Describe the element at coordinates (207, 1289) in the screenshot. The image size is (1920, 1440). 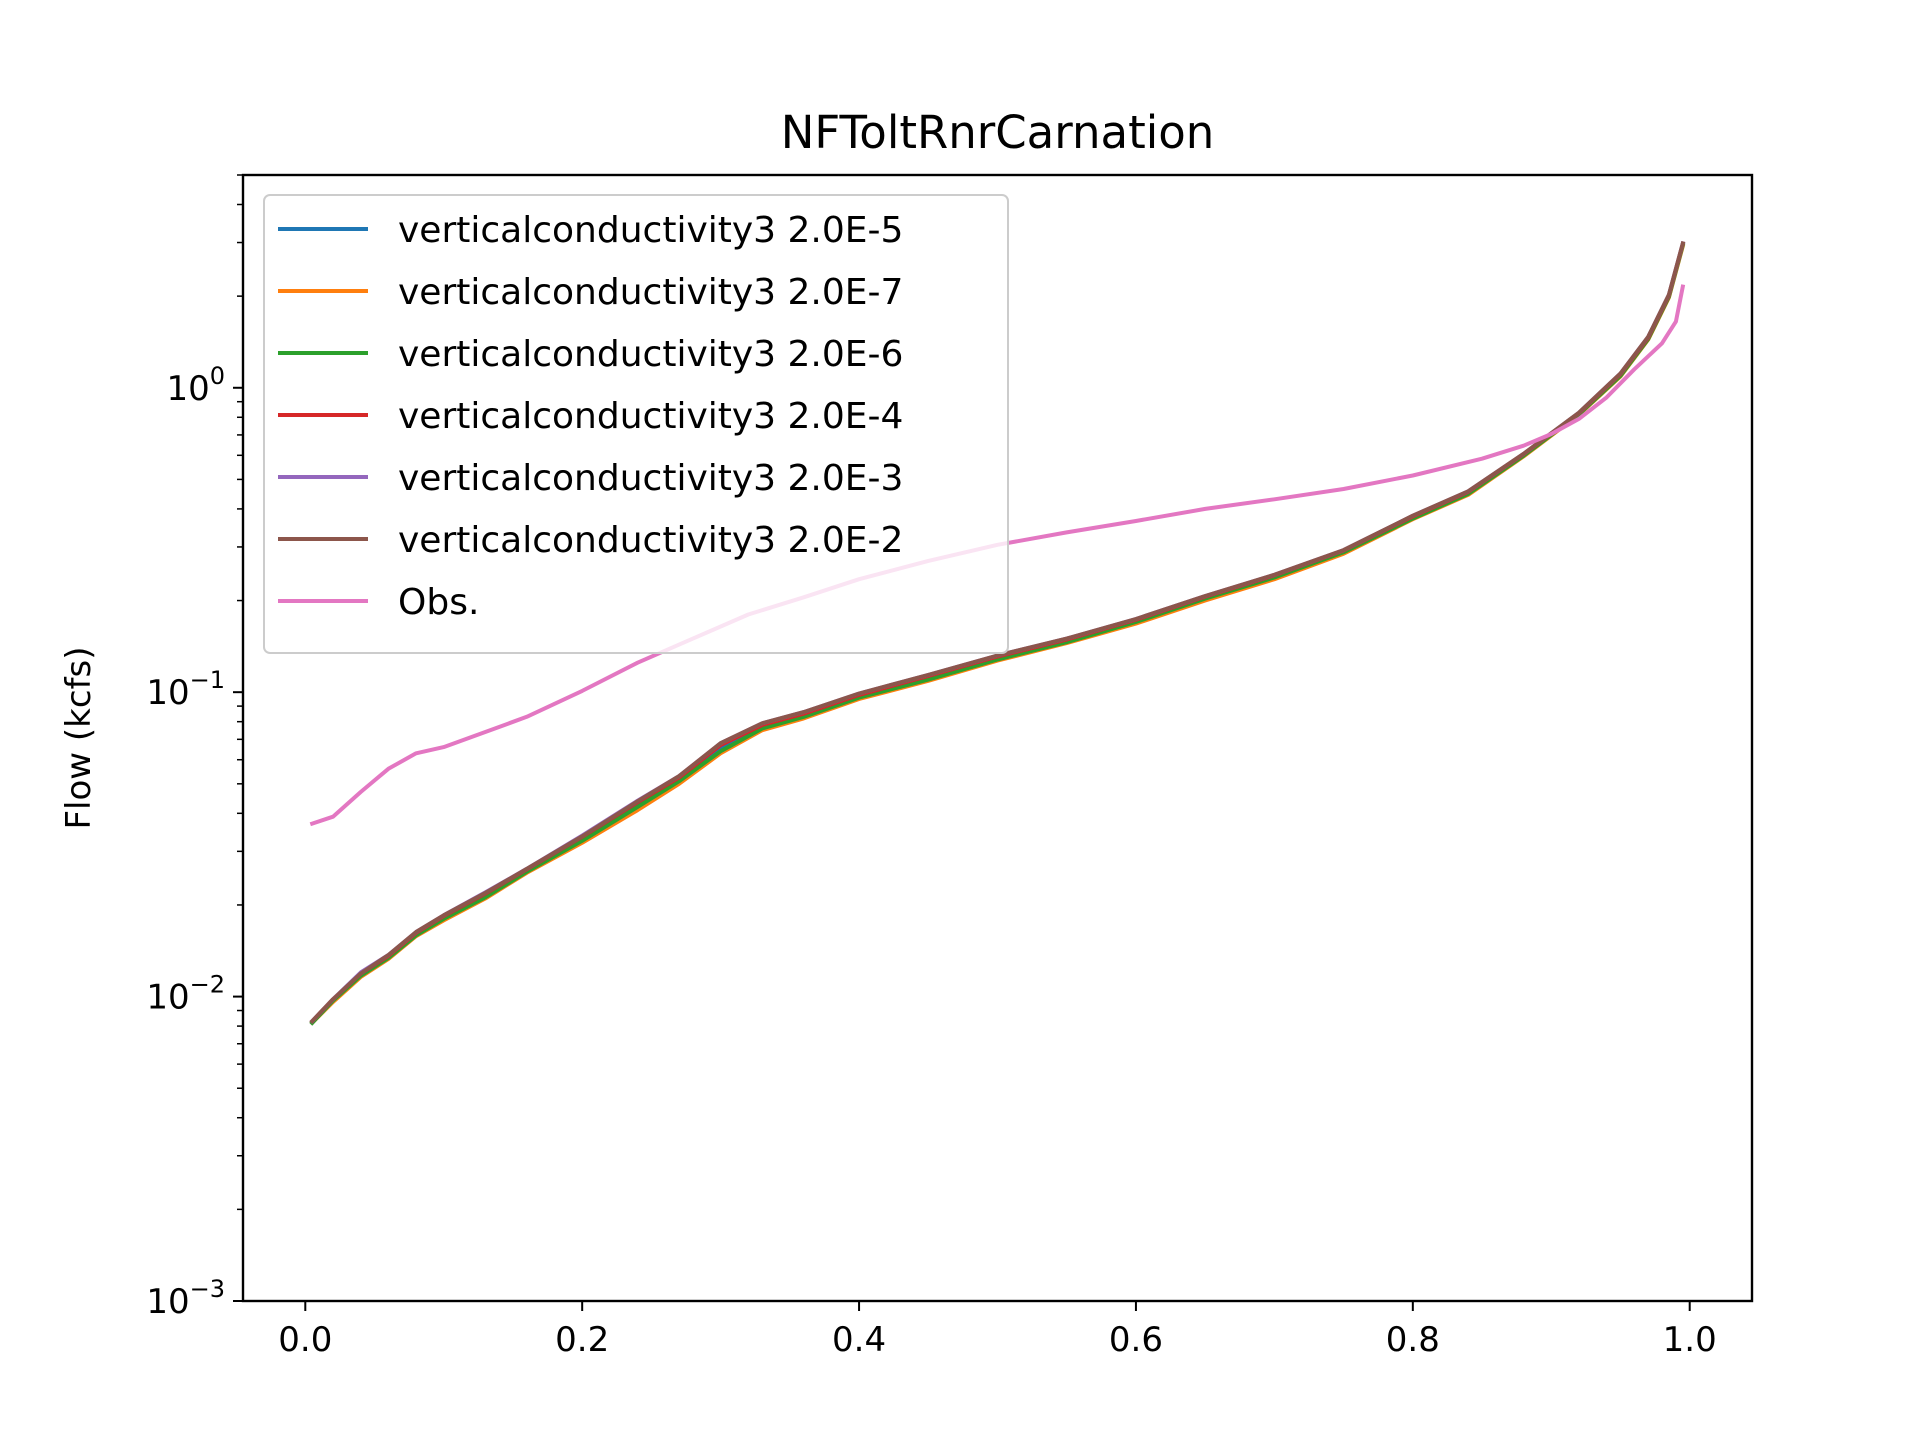
I see `y-tick-exponent: −3` at that location.